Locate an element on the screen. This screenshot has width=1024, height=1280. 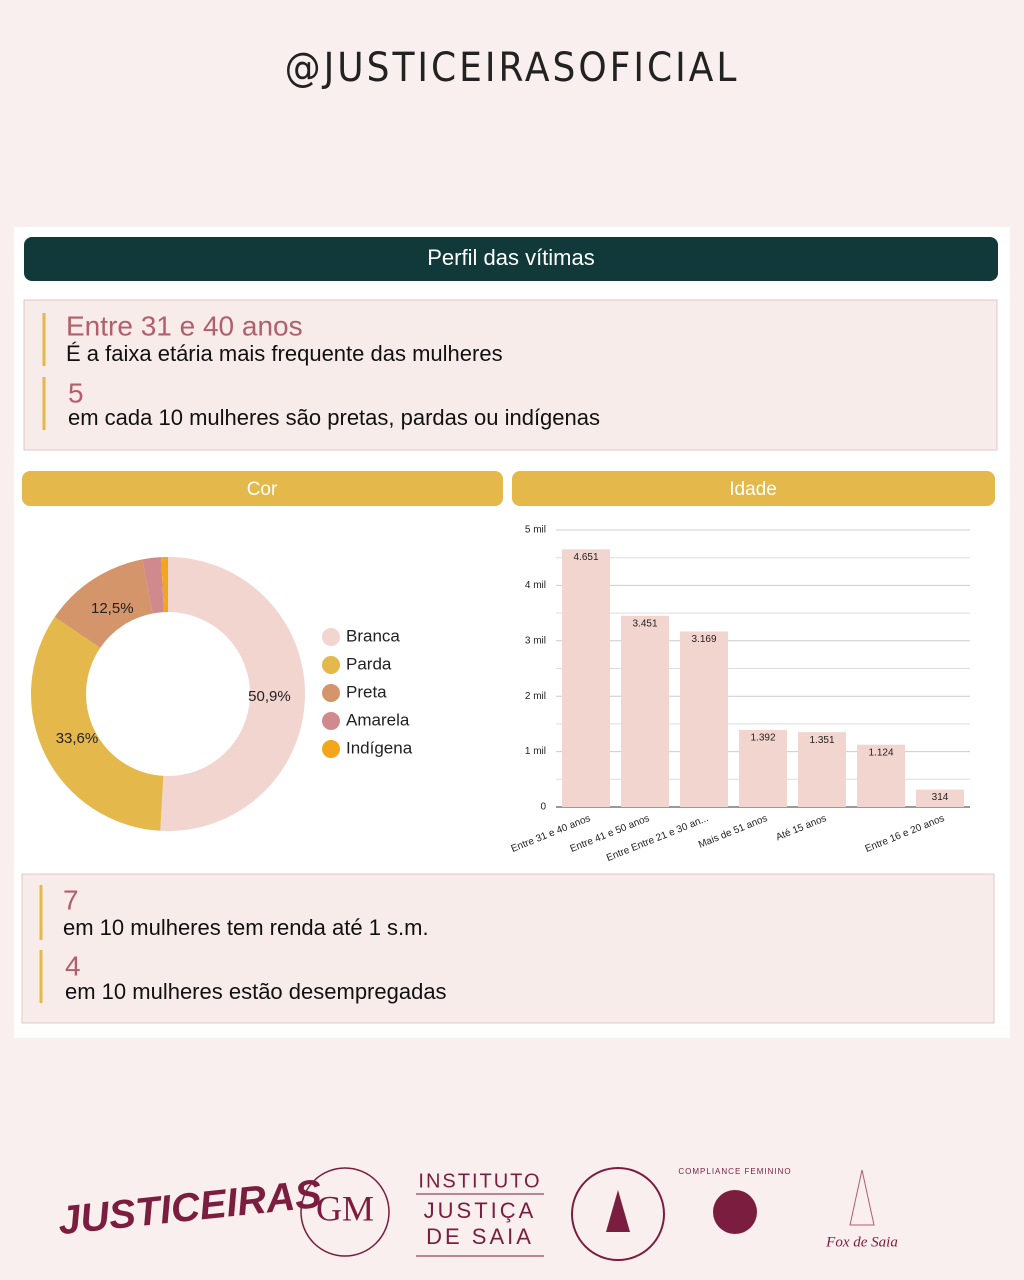
logo-text: Fox de Saia is located at coordinates (861, 1242).